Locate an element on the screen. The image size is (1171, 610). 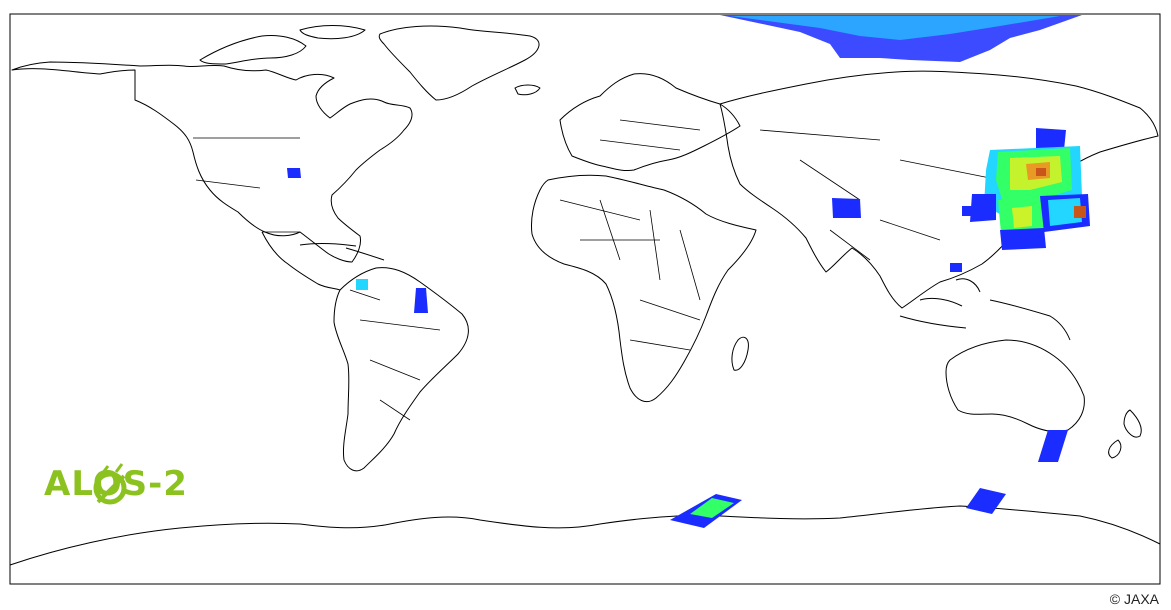
europe-coast is located at coordinates (650, 122).